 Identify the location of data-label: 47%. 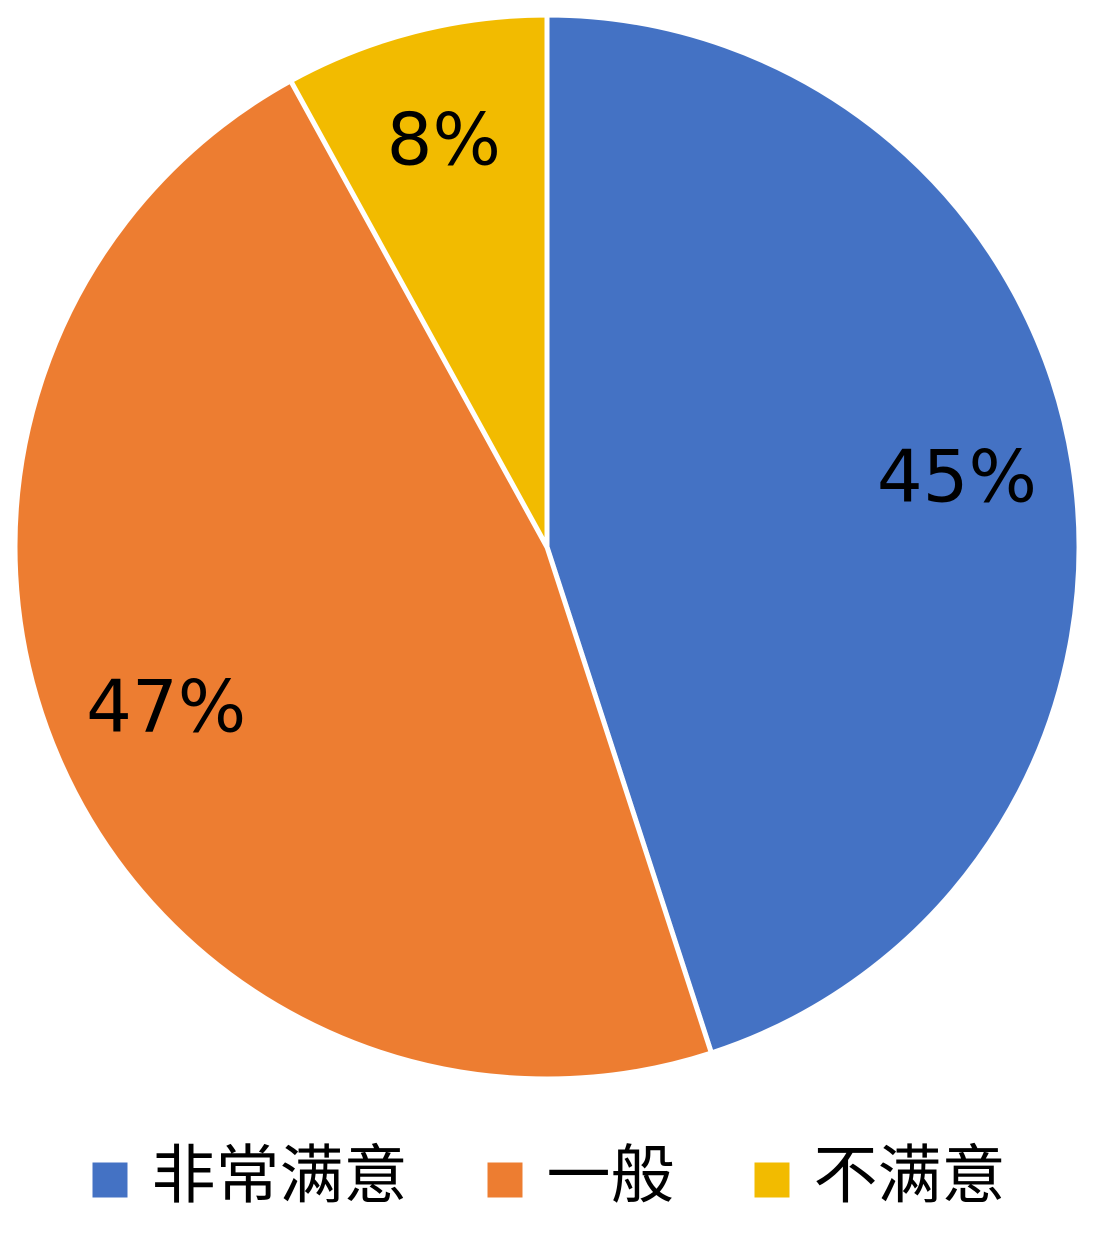
(166, 706).